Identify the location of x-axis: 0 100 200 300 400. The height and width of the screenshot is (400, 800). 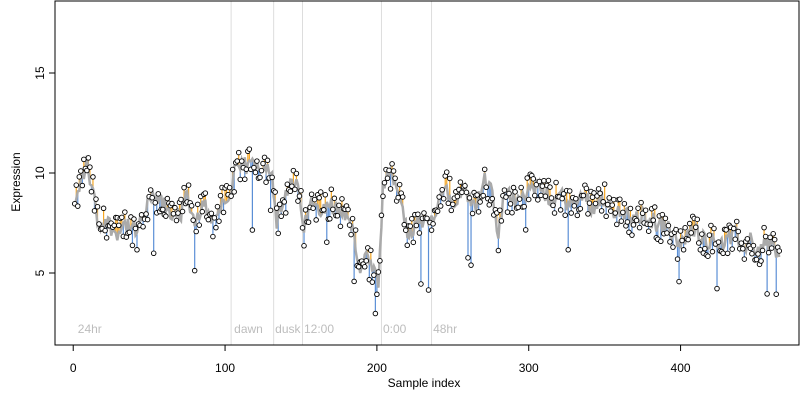
(380, 359).